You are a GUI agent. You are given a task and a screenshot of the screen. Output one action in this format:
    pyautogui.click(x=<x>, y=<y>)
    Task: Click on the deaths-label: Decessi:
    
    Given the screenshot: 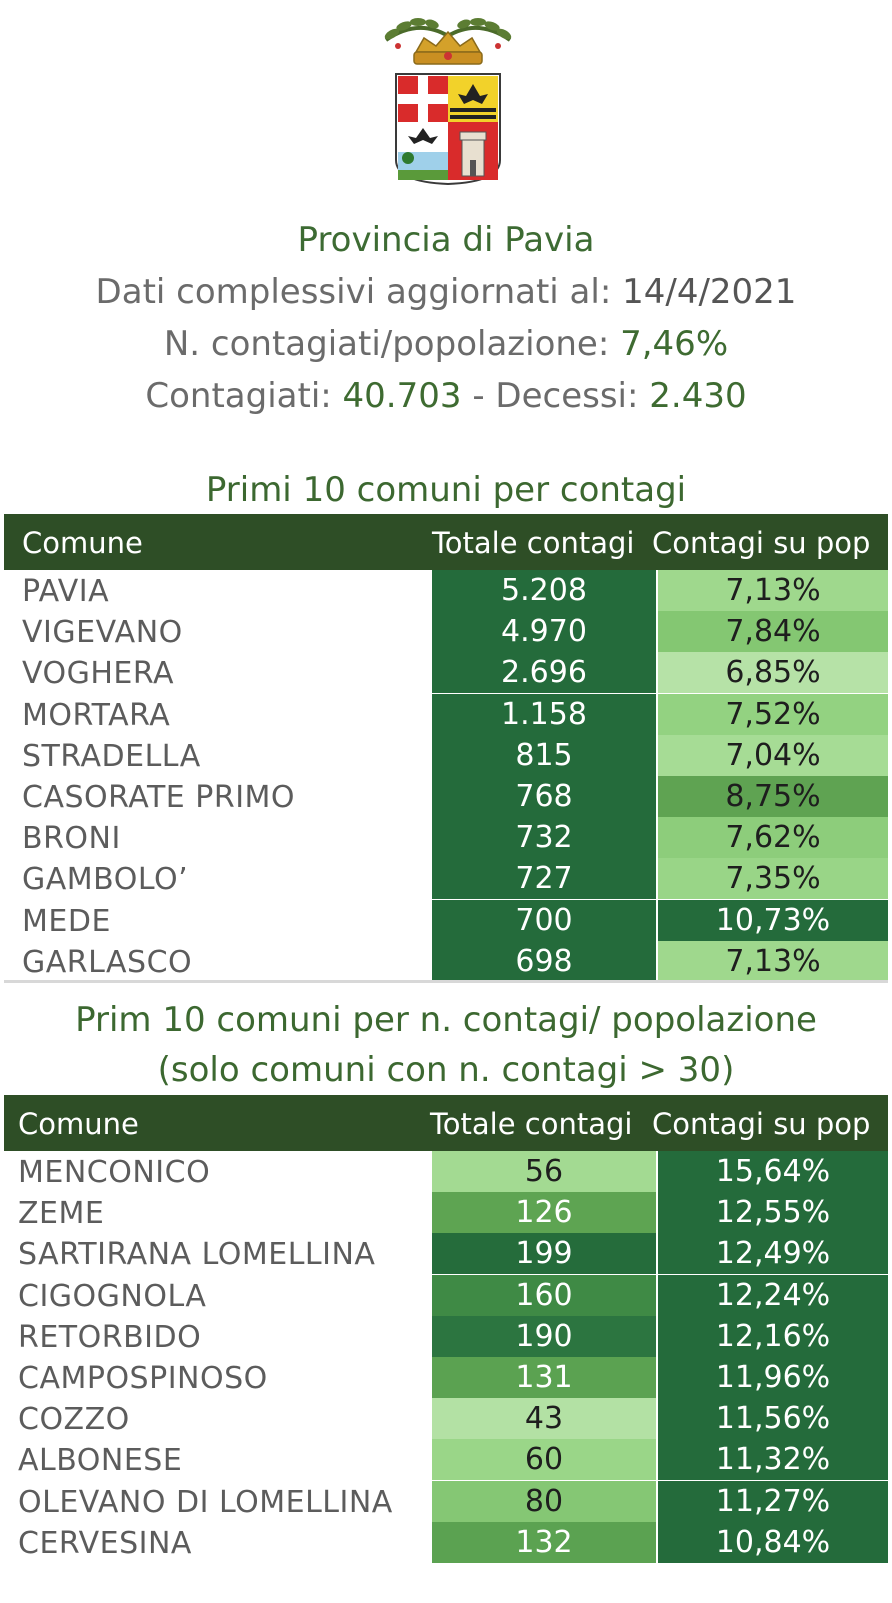 What is the action you would take?
    pyautogui.click(x=567, y=396)
    